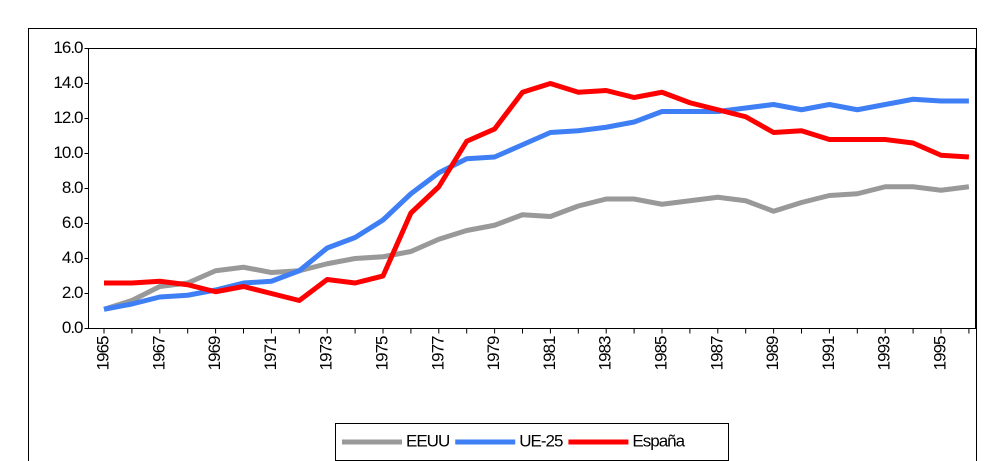 Image resolution: width=987 pixels, height=461 pixels. What do you see at coordinates (68, 152) in the screenshot?
I see `y-tick-label: 10.0` at bounding box center [68, 152].